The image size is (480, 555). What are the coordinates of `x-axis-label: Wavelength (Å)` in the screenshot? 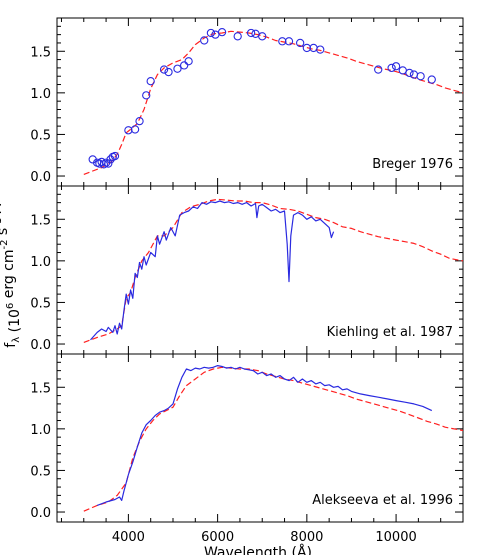 It's located at (258, 549).